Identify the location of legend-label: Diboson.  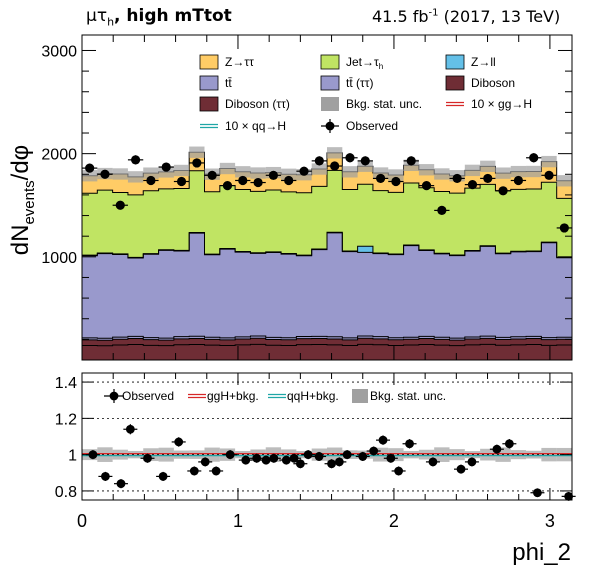
(493, 83).